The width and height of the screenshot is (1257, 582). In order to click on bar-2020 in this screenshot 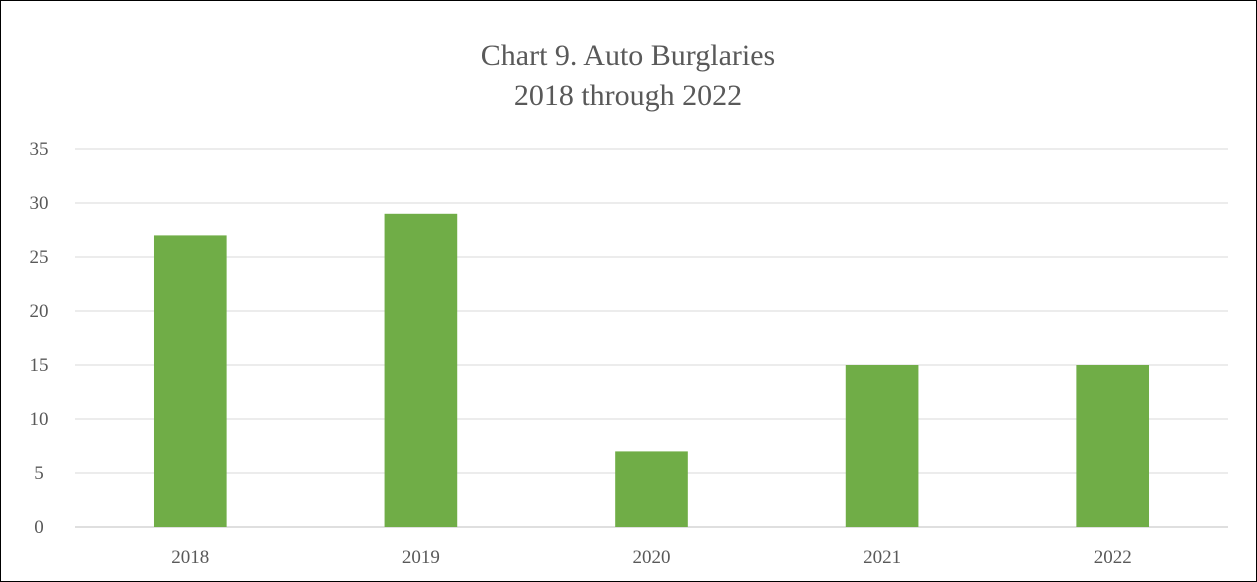, I will do `click(651, 489)`.